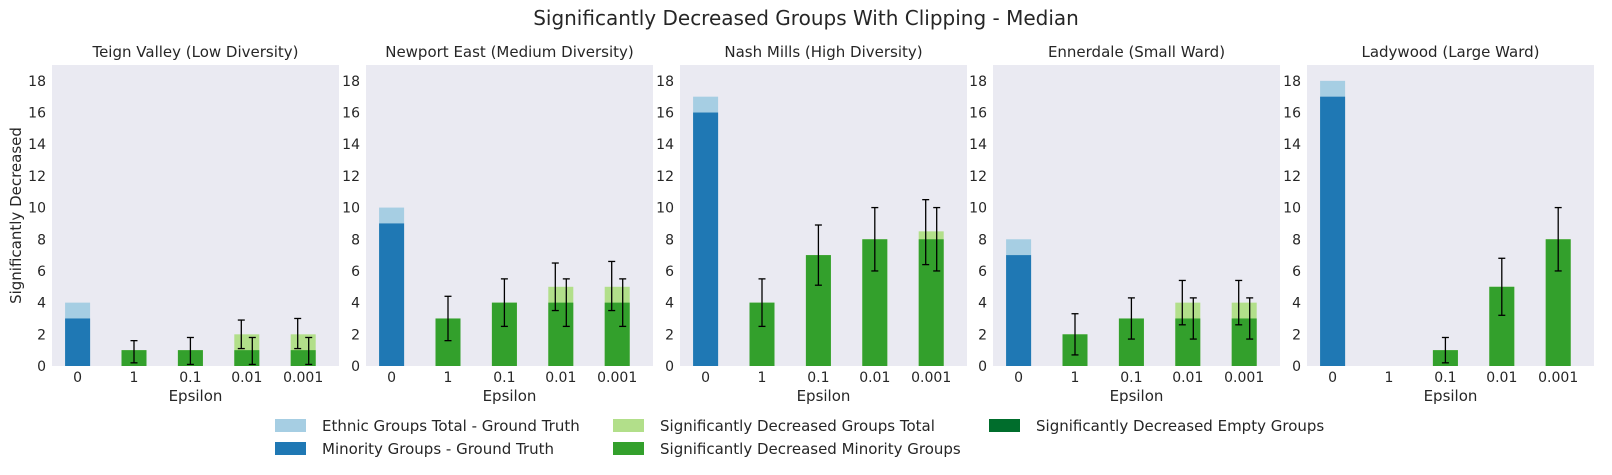  Describe the element at coordinates (1156, 426) in the screenshot. I see `legend-item: Significantly Decreased Empty Groups` at that location.